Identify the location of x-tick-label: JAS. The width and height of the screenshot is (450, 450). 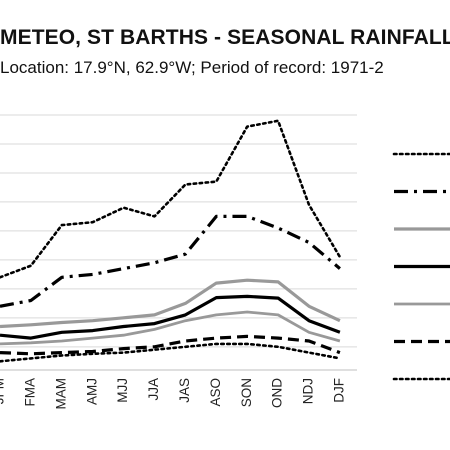
(184, 390).